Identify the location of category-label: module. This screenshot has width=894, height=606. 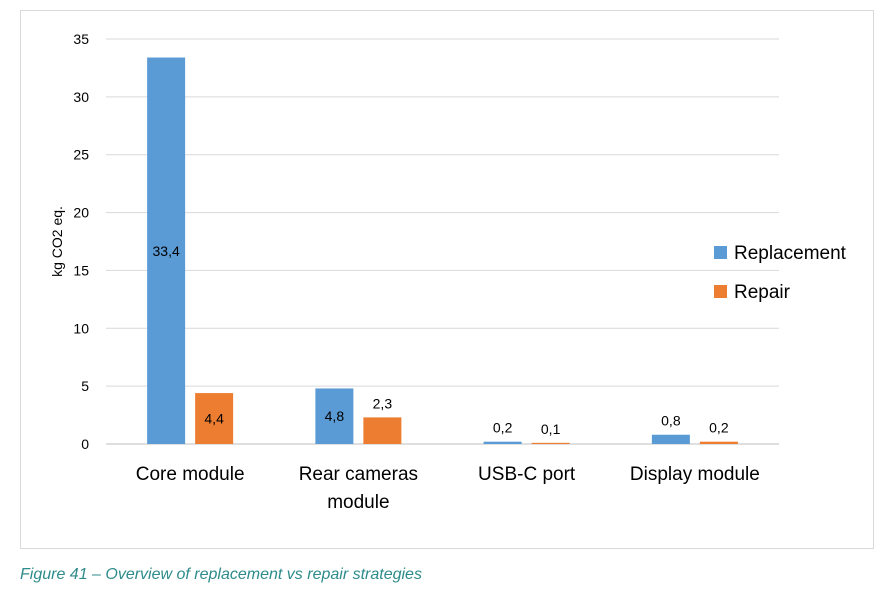
(358, 502).